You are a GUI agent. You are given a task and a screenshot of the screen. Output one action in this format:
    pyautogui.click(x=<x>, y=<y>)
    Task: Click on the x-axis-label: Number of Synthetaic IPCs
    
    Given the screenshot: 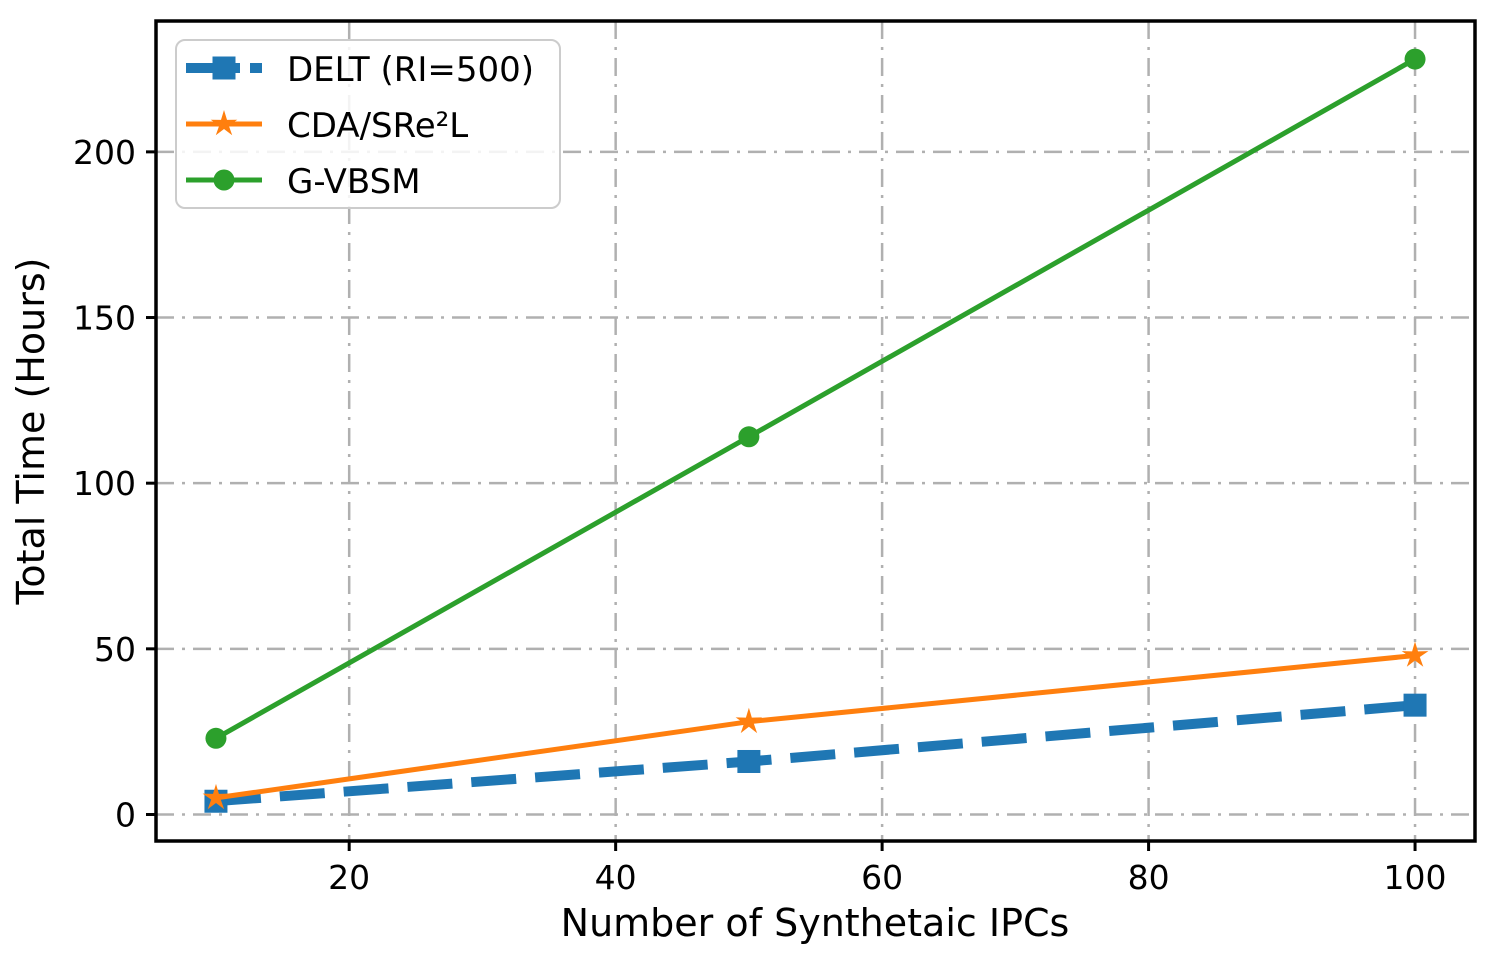 What is the action you would take?
    pyautogui.click(x=815, y=923)
    